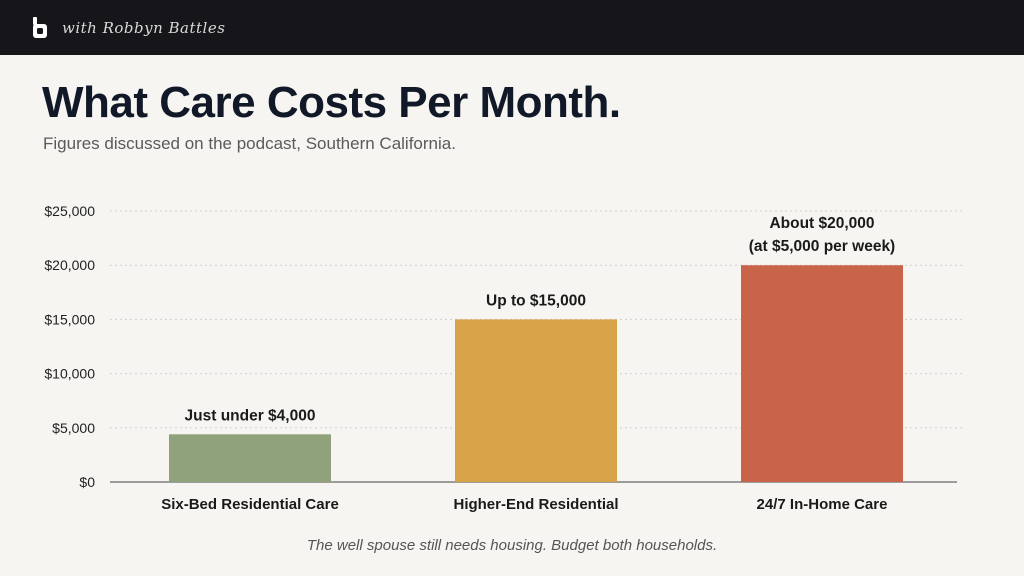 Image resolution: width=1024 pixels, height=576 pixels. Describe the element at coordinates (87, 482) in the screenshot. I see `y-tick-label: $0` at that location.